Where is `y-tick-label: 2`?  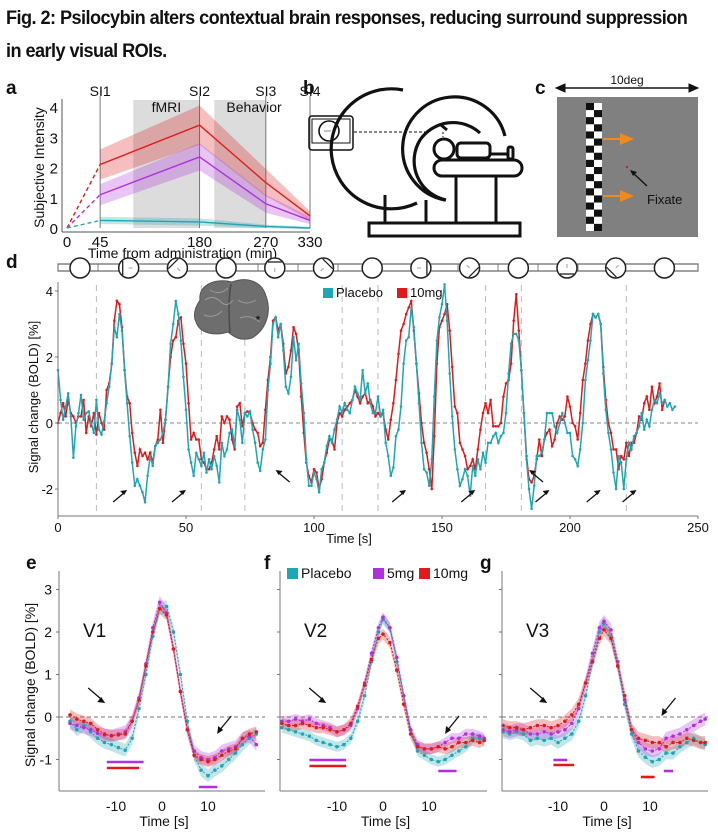 y-tick-label: 2 is located at coordinates (54, 169).